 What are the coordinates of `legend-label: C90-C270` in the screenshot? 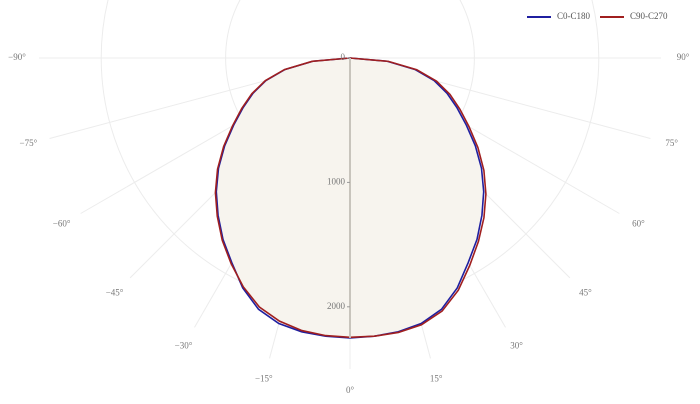 It's located at (649, 16).